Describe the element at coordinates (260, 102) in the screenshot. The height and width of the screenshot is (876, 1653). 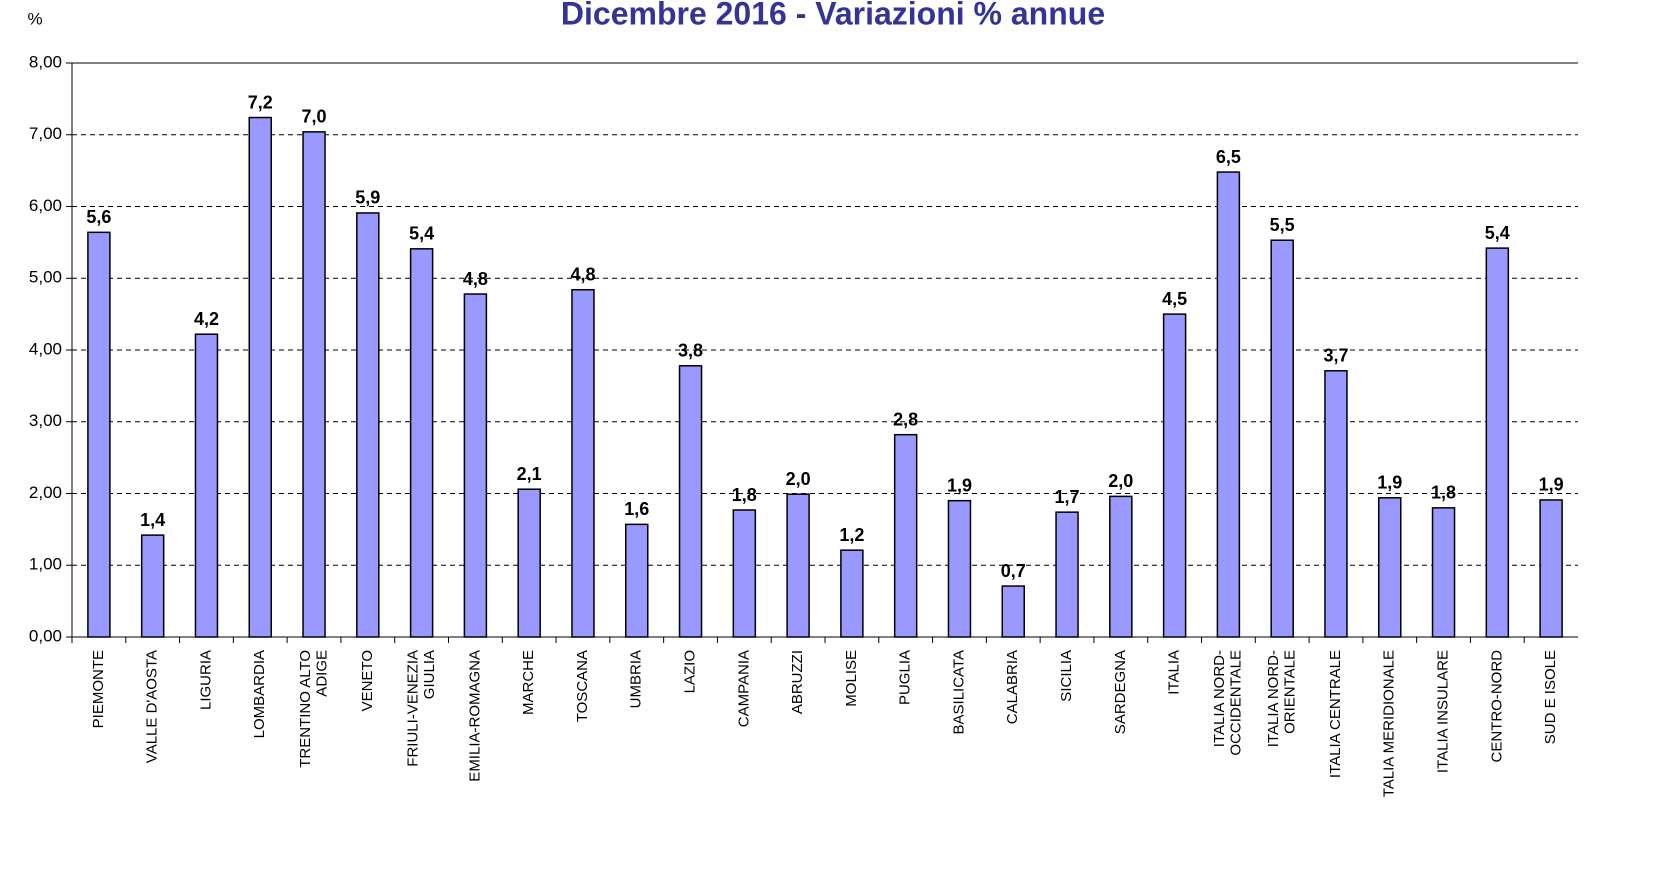
I see `value-label: 7,2` at that location.